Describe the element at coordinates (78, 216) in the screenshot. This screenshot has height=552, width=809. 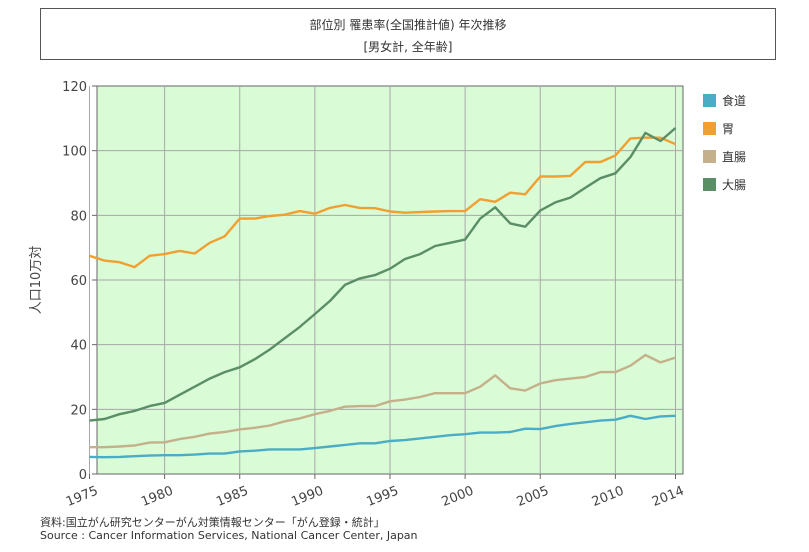
I see `y-tick-label: 80` at that location.